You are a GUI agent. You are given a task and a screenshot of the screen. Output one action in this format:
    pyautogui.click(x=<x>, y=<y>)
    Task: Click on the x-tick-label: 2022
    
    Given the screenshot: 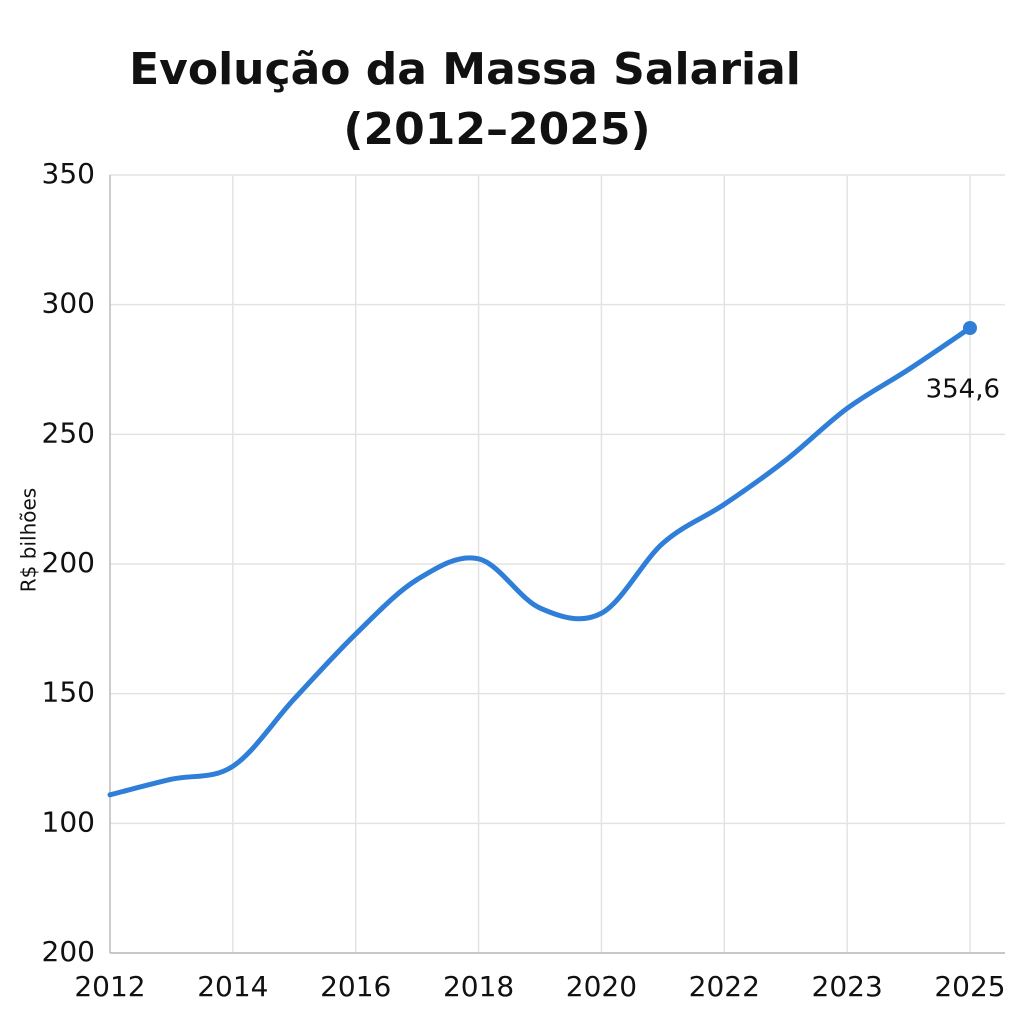 What is the action you would take?
    pyautogui.click(x=724, y=986)
    